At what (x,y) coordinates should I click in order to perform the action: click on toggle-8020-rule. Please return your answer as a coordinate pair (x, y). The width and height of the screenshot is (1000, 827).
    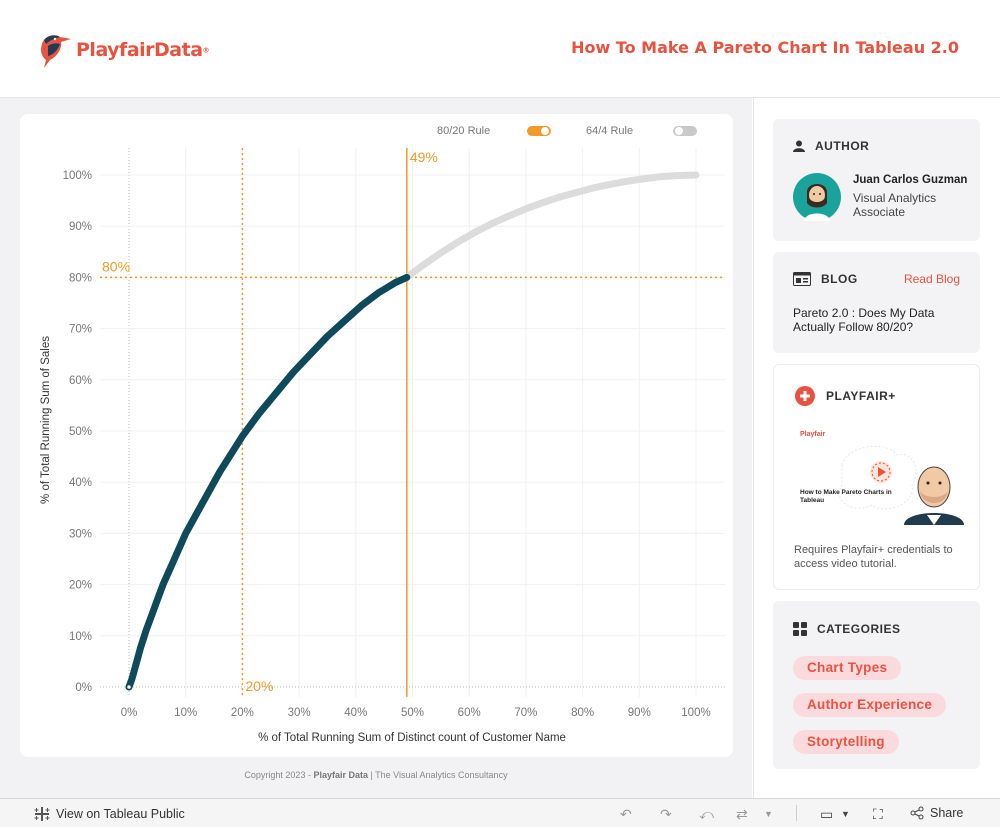
    Looking at the image, I should click on (539, 131).